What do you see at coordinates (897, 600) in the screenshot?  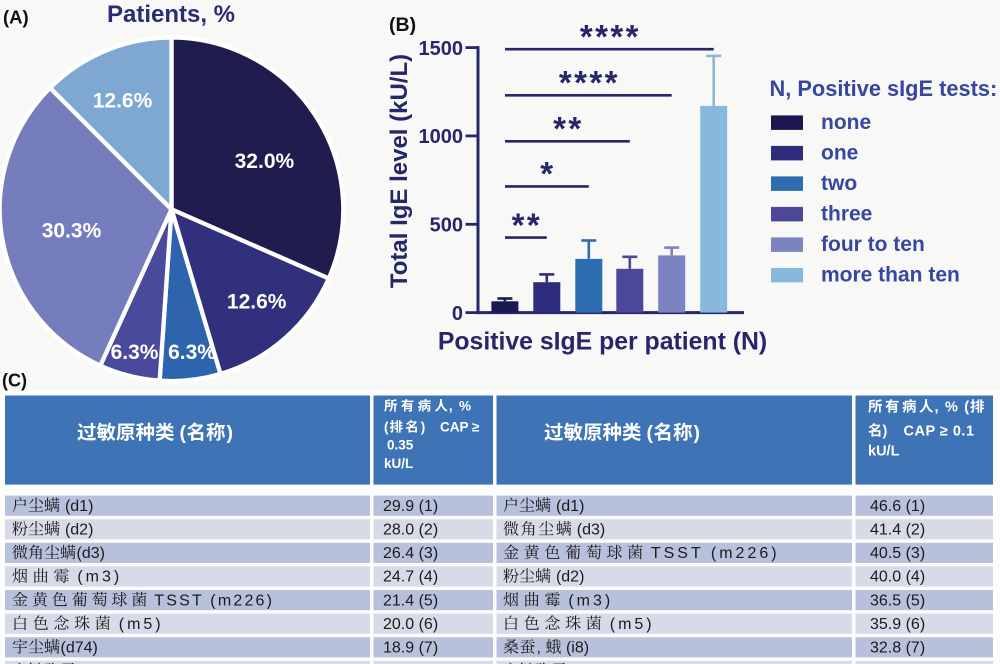 I see `svg-text: 36.5 (5)` at bounding box center [897, 600].